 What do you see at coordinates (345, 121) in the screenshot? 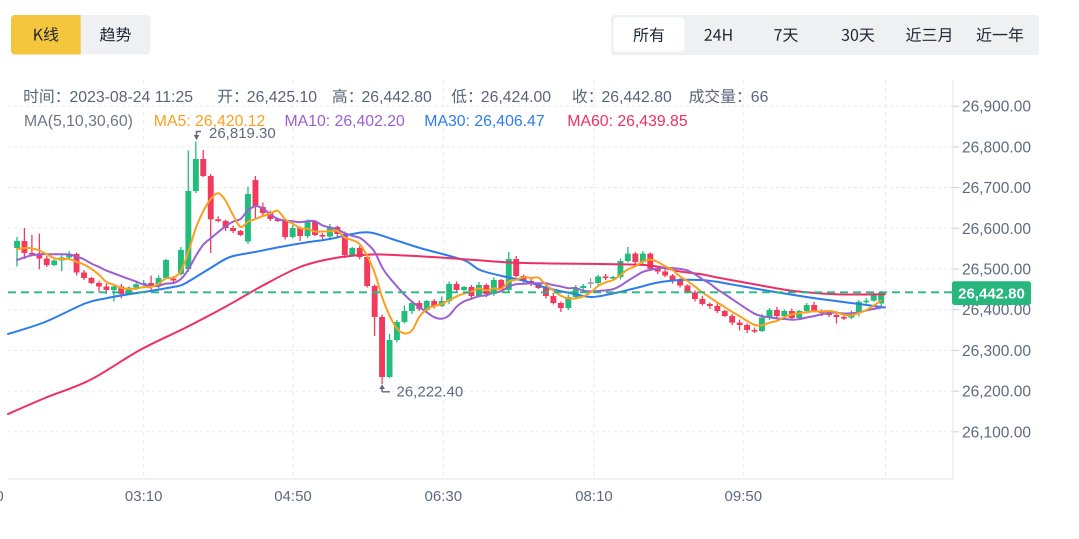
I see `svg-text: MA10: 26,402.20` at bounding box center [345, 121].